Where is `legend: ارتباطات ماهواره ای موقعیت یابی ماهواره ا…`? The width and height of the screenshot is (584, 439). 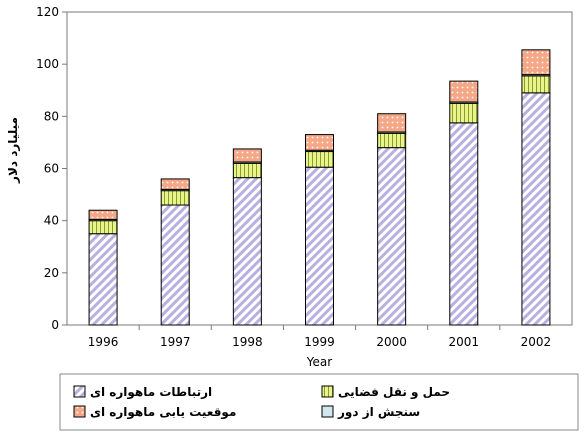
legend: ارتباطات ماهواره ای موقعیت یابی ماهواره ا… is located at coordinates (261, 402).